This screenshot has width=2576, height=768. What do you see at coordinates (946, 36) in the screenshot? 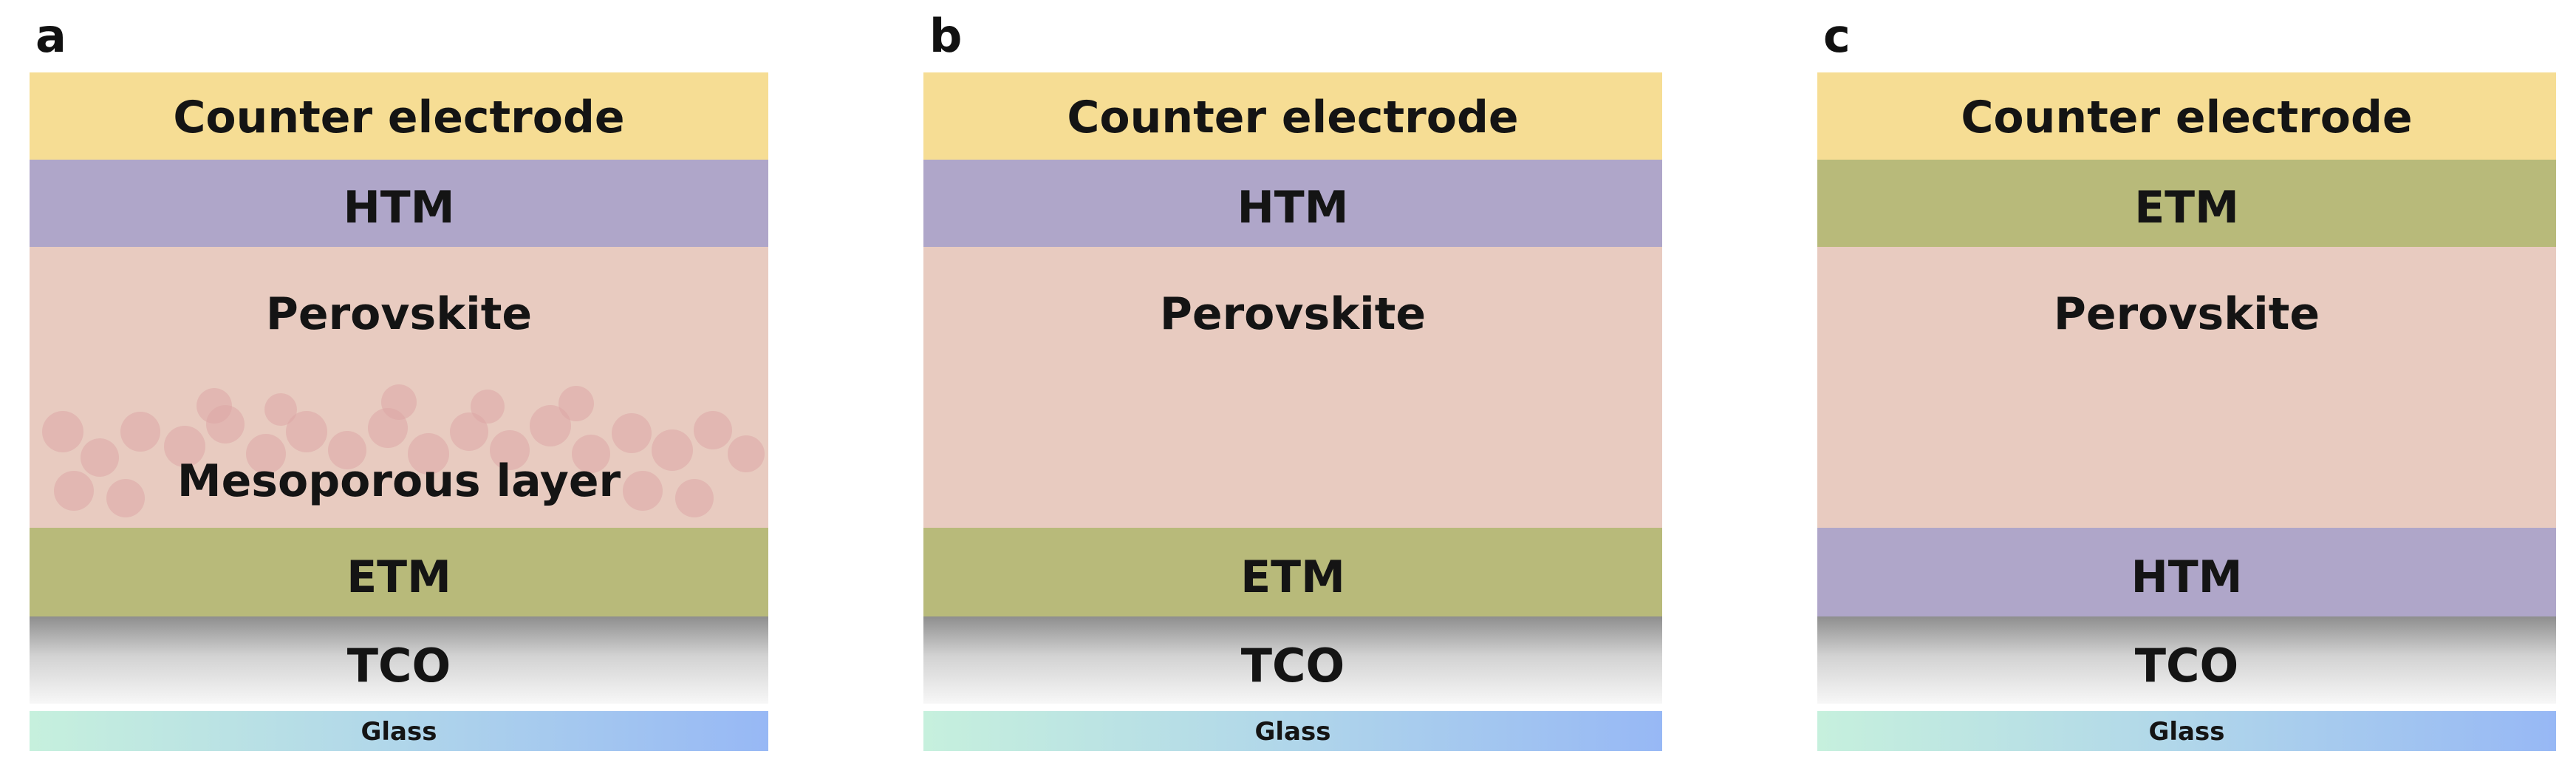
I see `panel-label-b: b` at bounding box center [946, 36].